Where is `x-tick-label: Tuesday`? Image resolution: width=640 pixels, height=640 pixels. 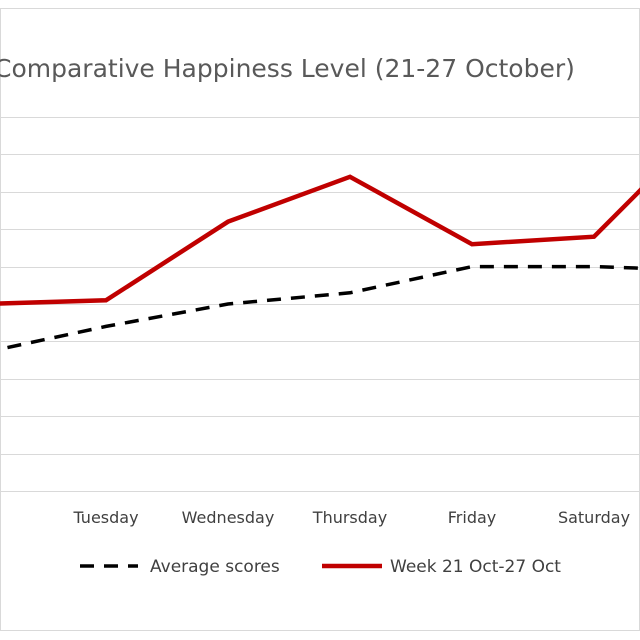 x-tick-label: Tuesday is located at coordinates (105, 517).